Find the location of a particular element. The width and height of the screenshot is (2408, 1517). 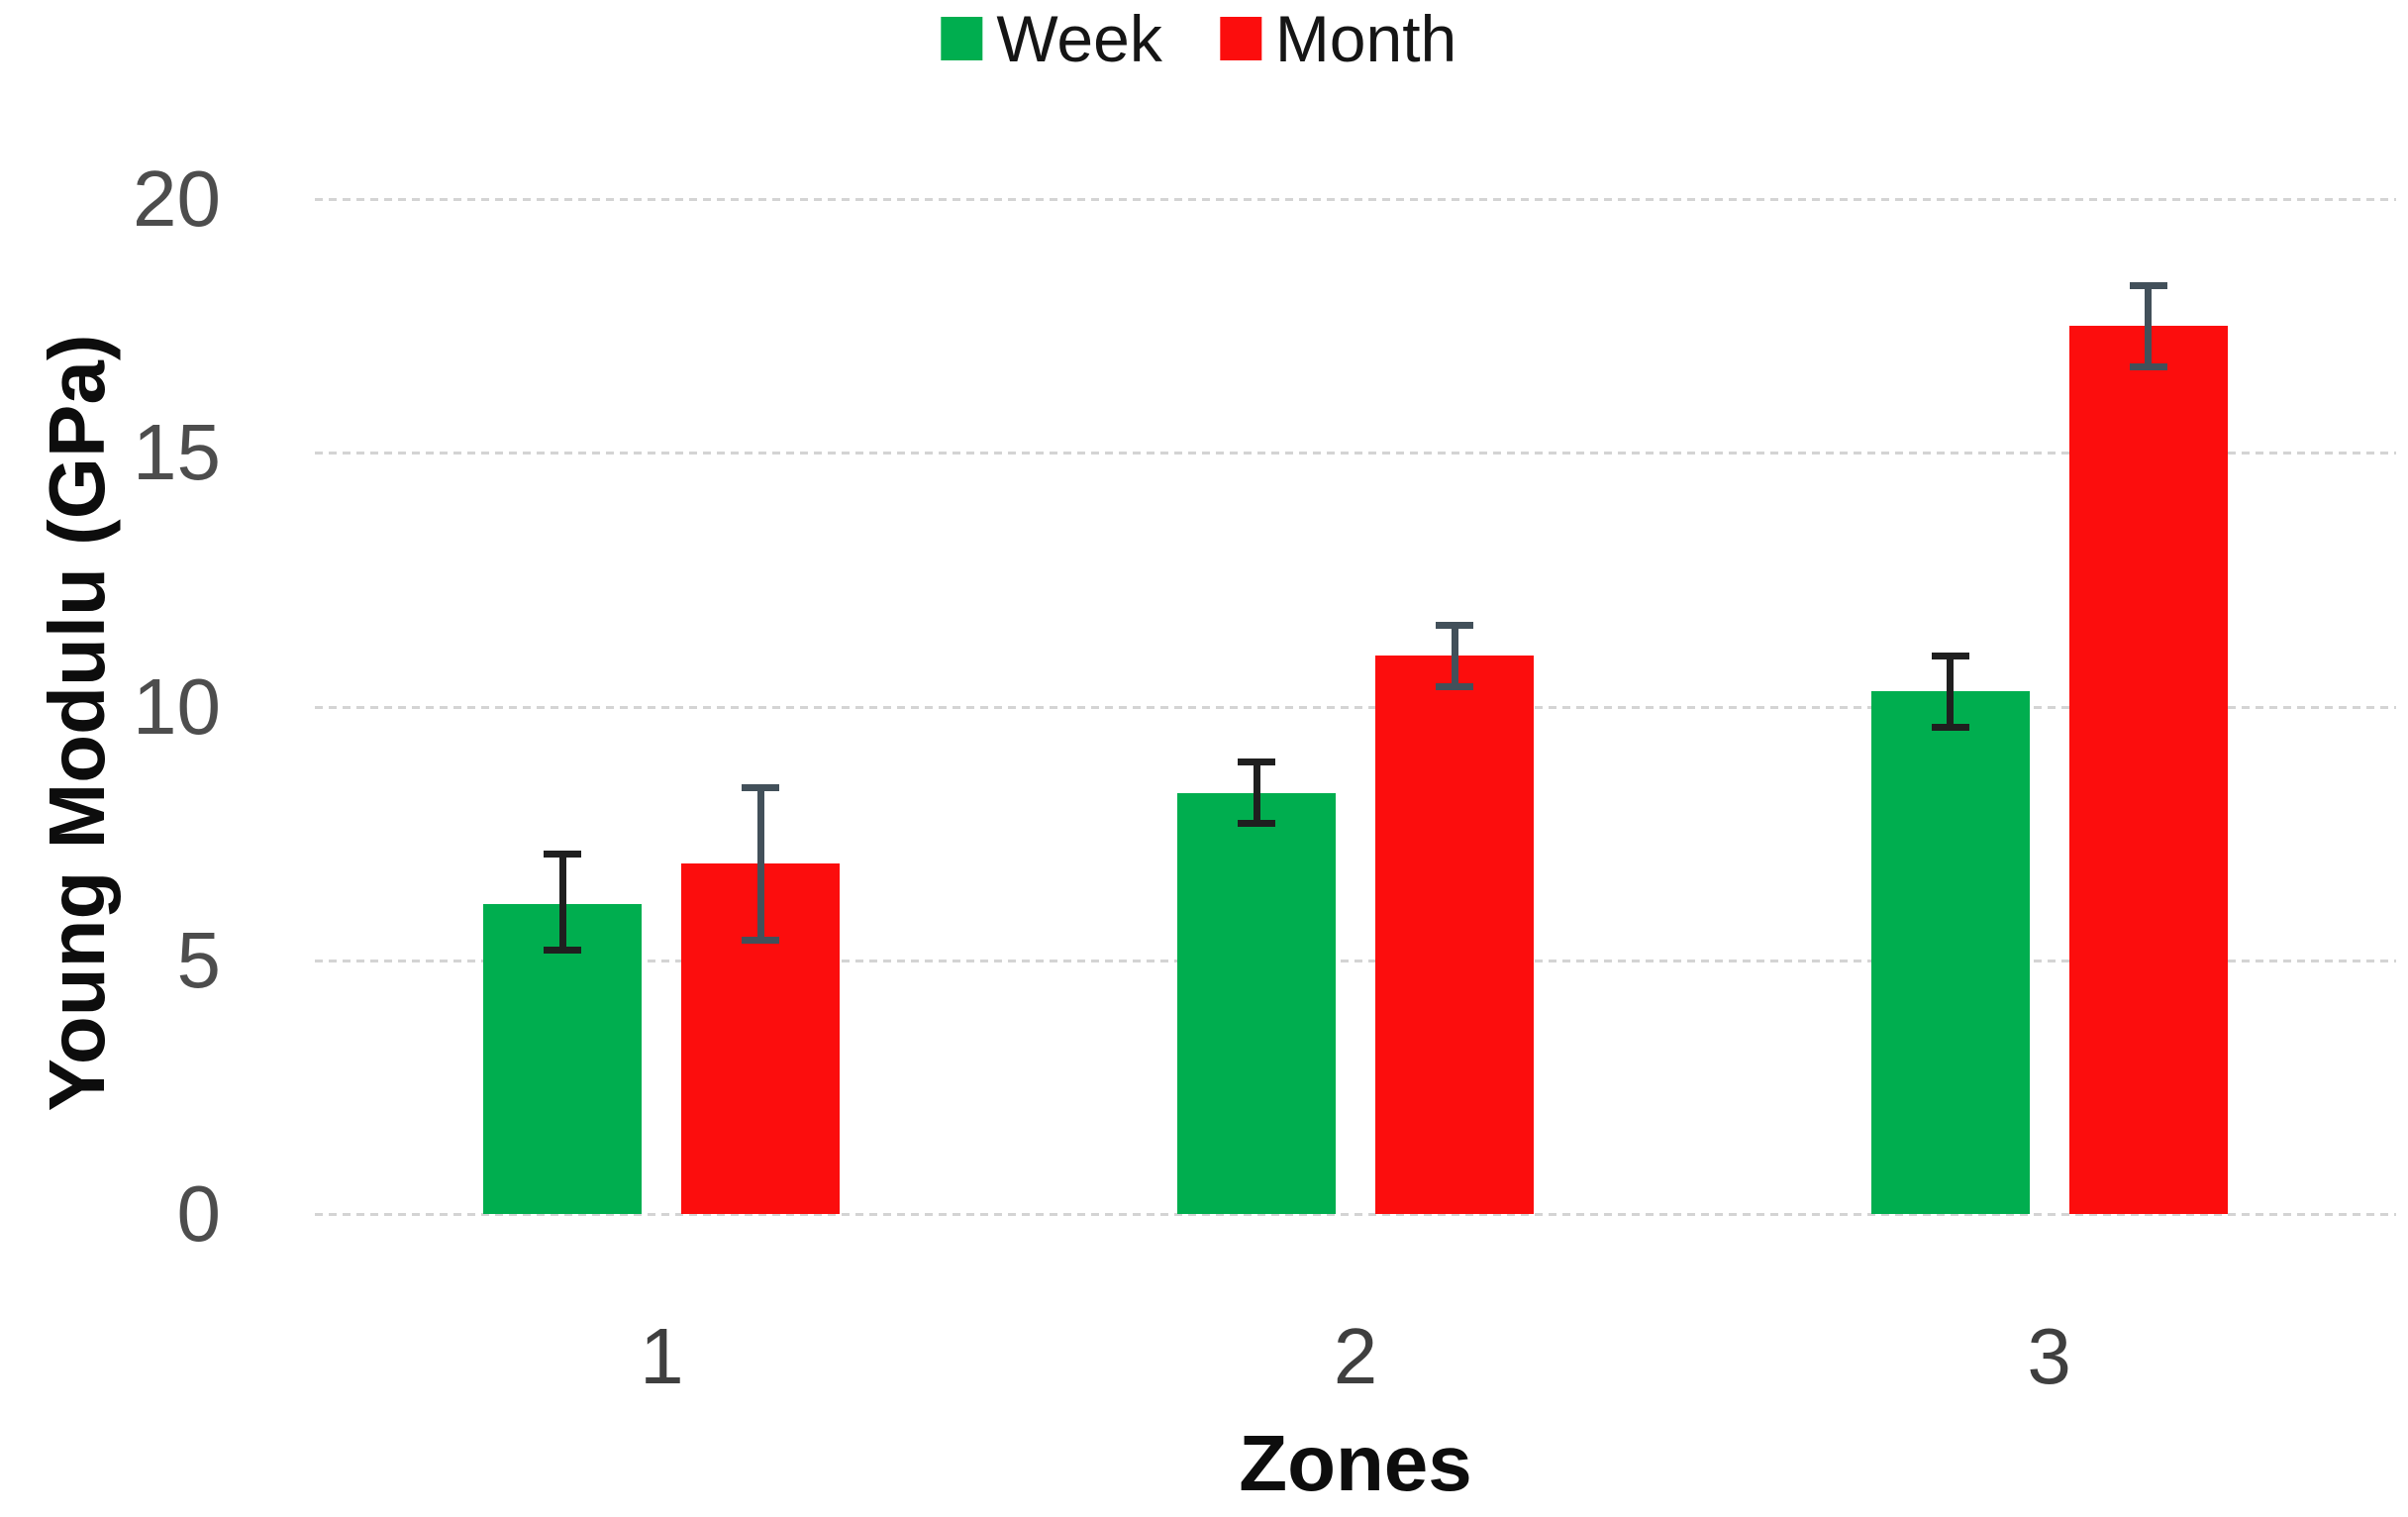

x-category-label-1: 1 is located at coordinates (662, 1356).